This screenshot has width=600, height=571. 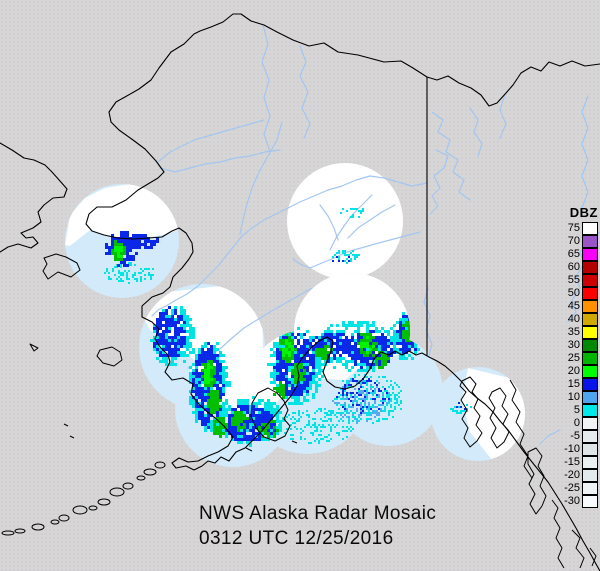 I want to click on legend-row: 55, so click(x=576, y=280).